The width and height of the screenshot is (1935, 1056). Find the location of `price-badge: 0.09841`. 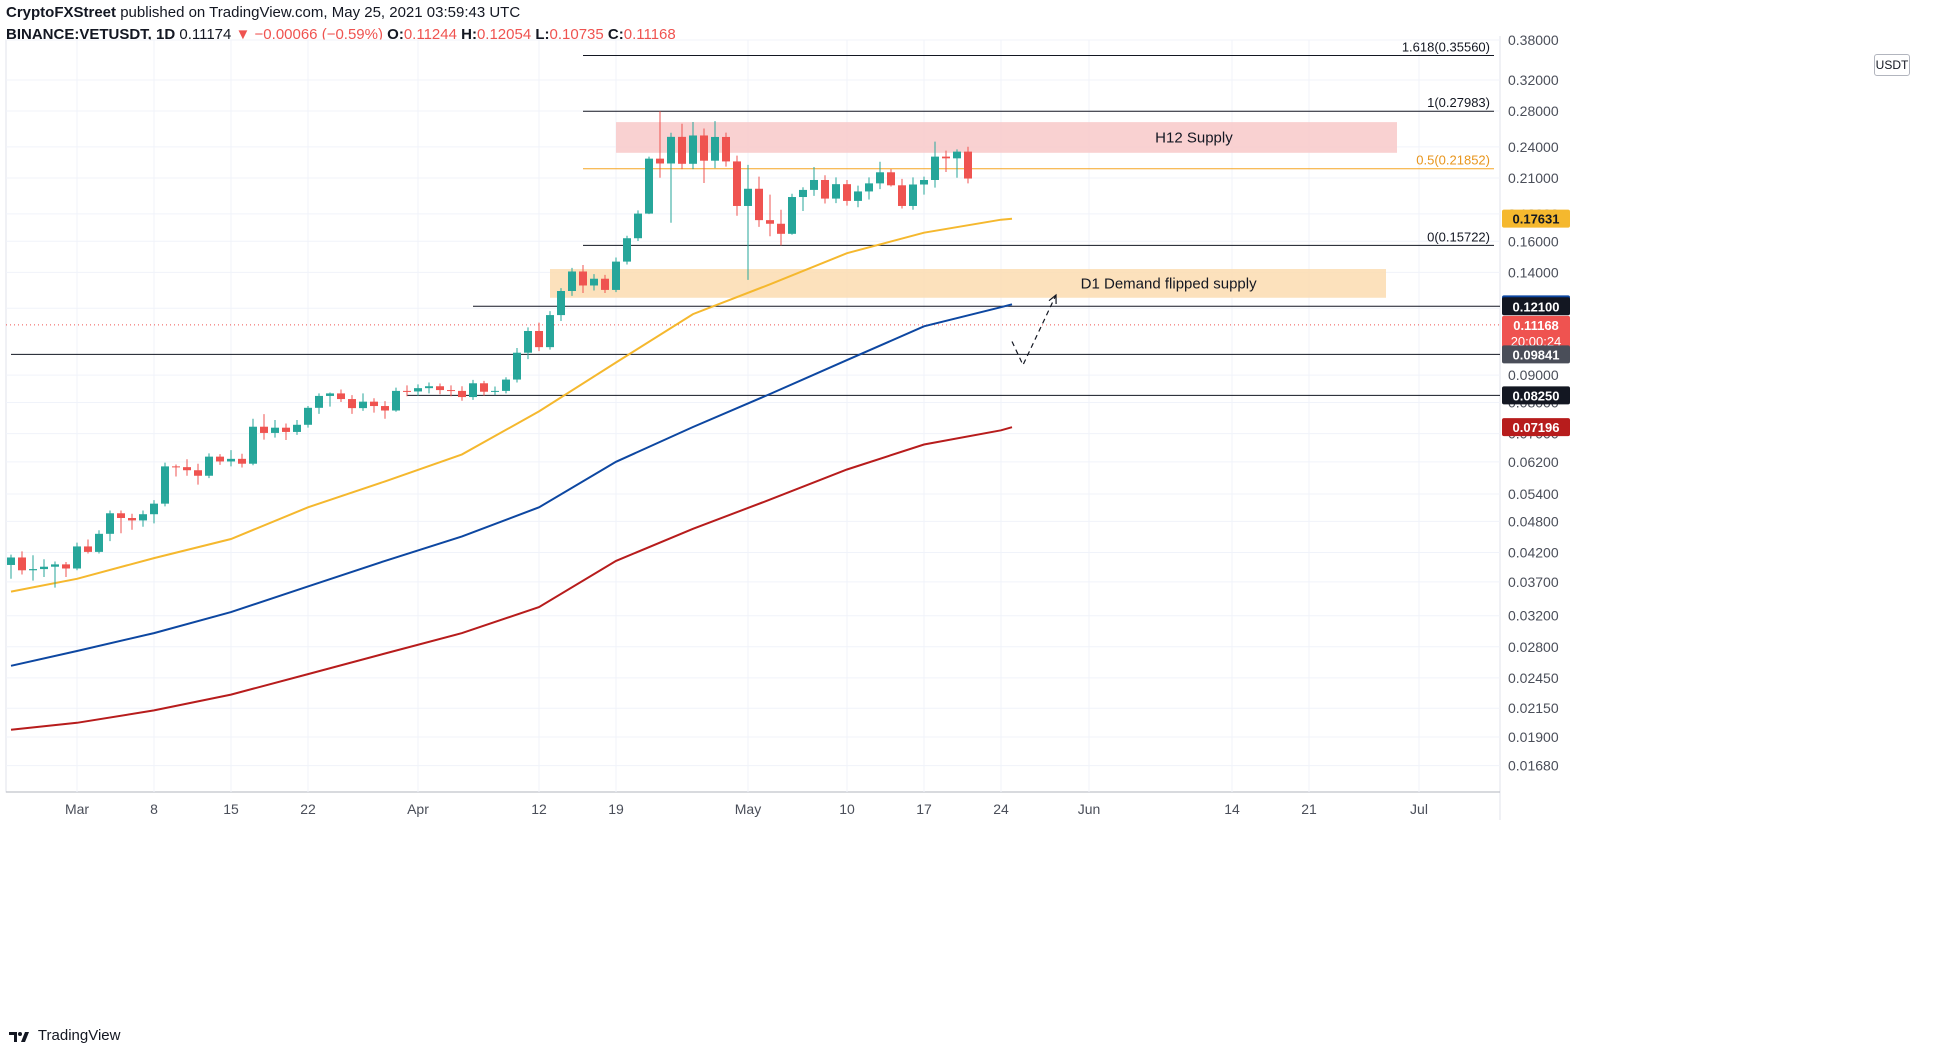

price-badge: 0.09841 is located at coordinates (1536, 354).